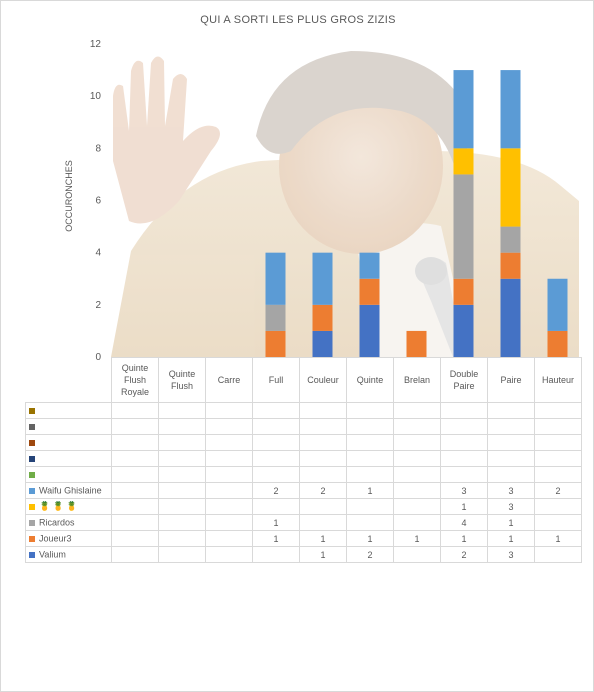  I want to click on x-tick-label: Double Paire, so click(464, 380).